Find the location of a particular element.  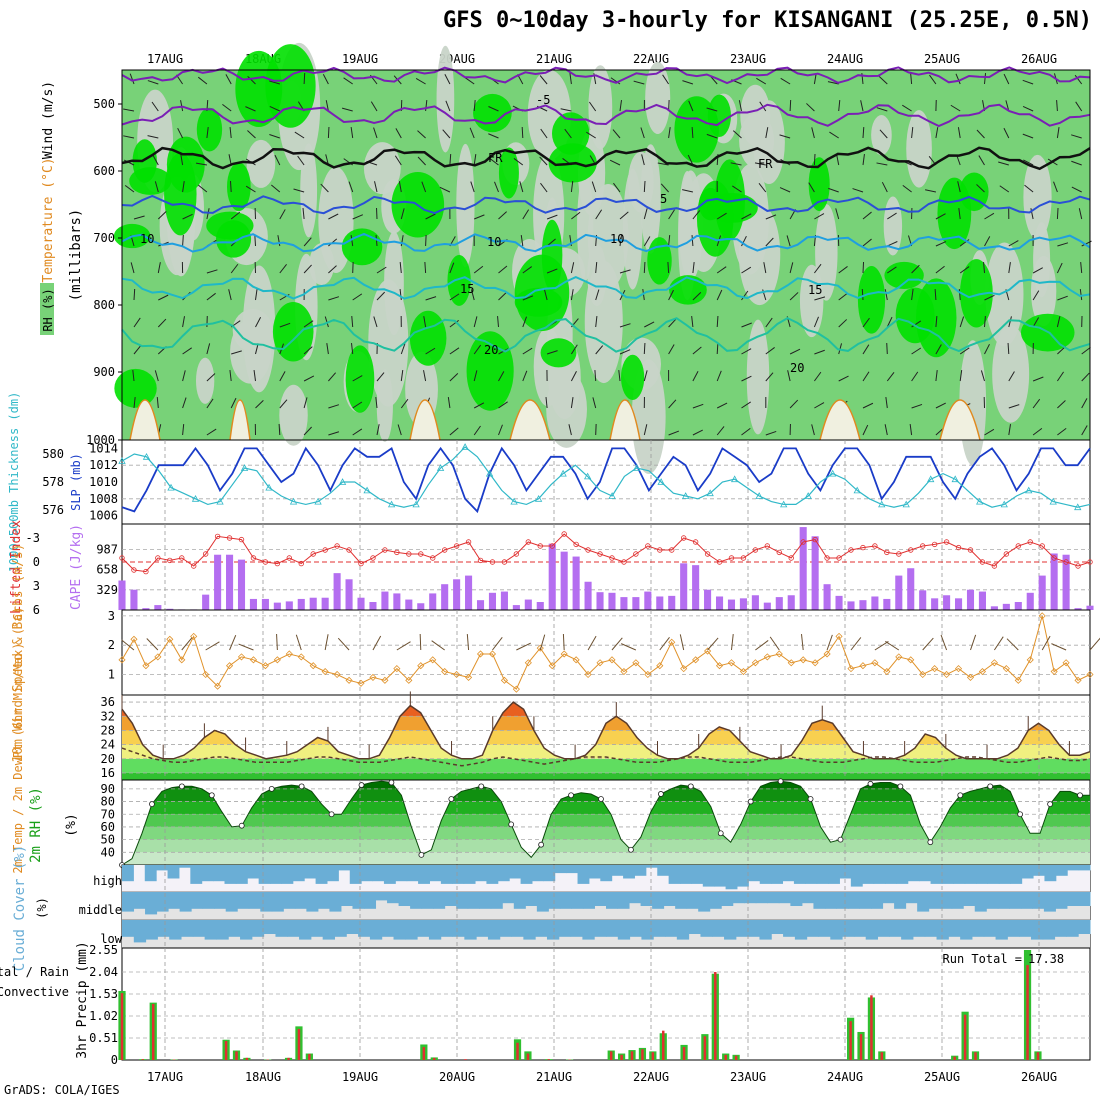

precip-tick-label: 1.53 is located at coordinates (103, 994).